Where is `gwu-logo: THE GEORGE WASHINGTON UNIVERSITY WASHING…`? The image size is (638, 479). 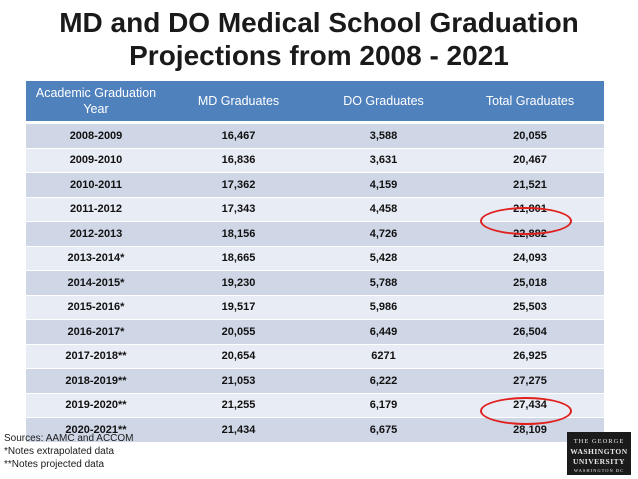
gwu-logo: THE GEORGE WASHINGTON UNIVERSITY WASHING… is located at coordinates (599, 453).